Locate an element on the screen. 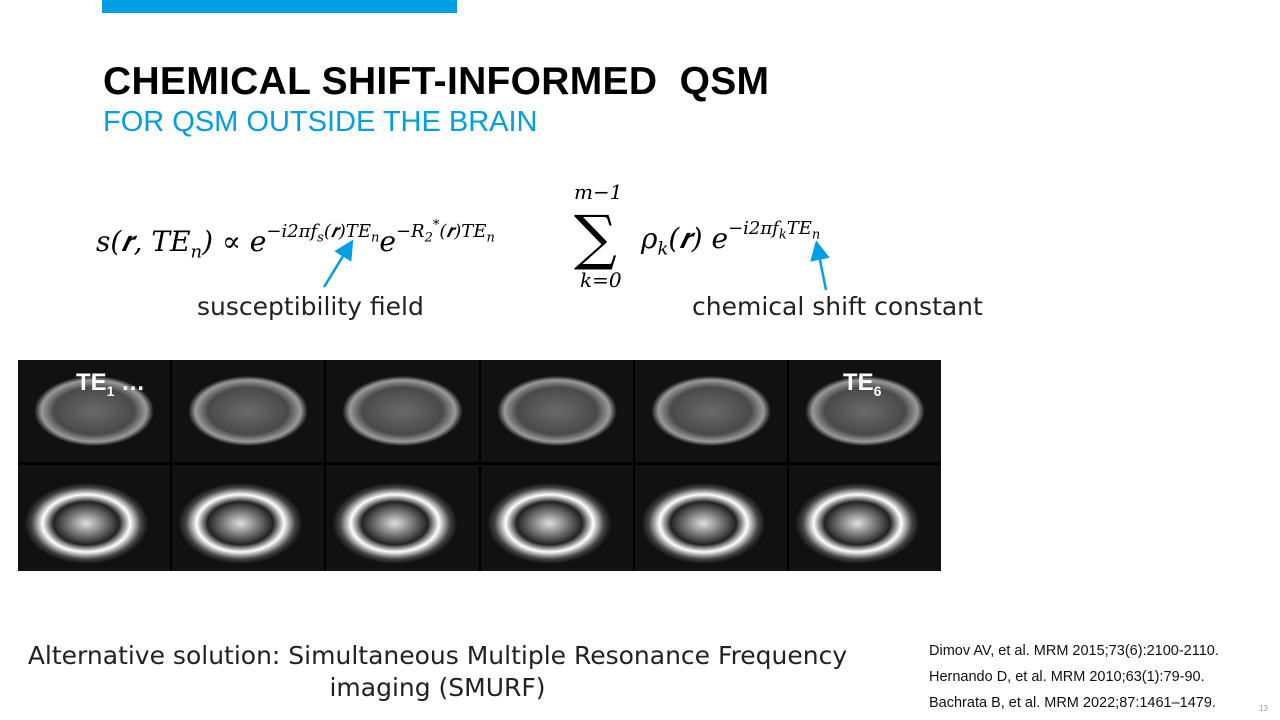  slide-subtitle: FOR QSM OUTSIDE THE BRAIN is located at coordinates (320, 122).